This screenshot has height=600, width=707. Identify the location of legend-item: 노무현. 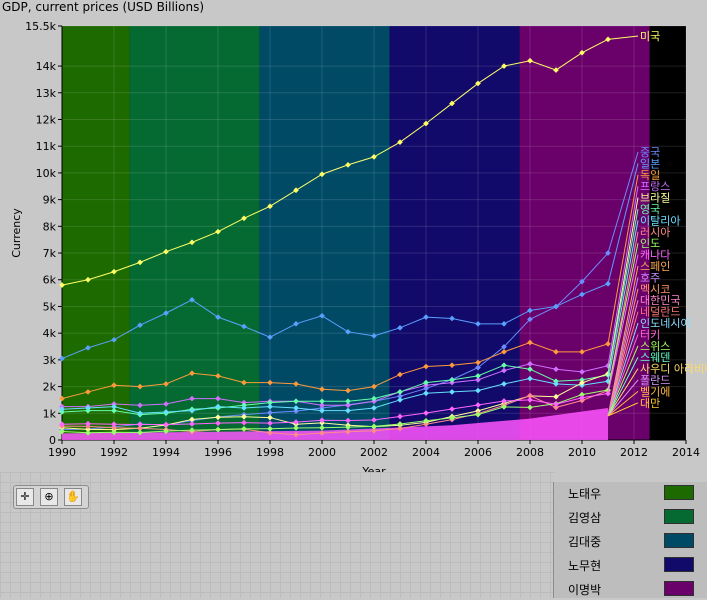
(630, 565).